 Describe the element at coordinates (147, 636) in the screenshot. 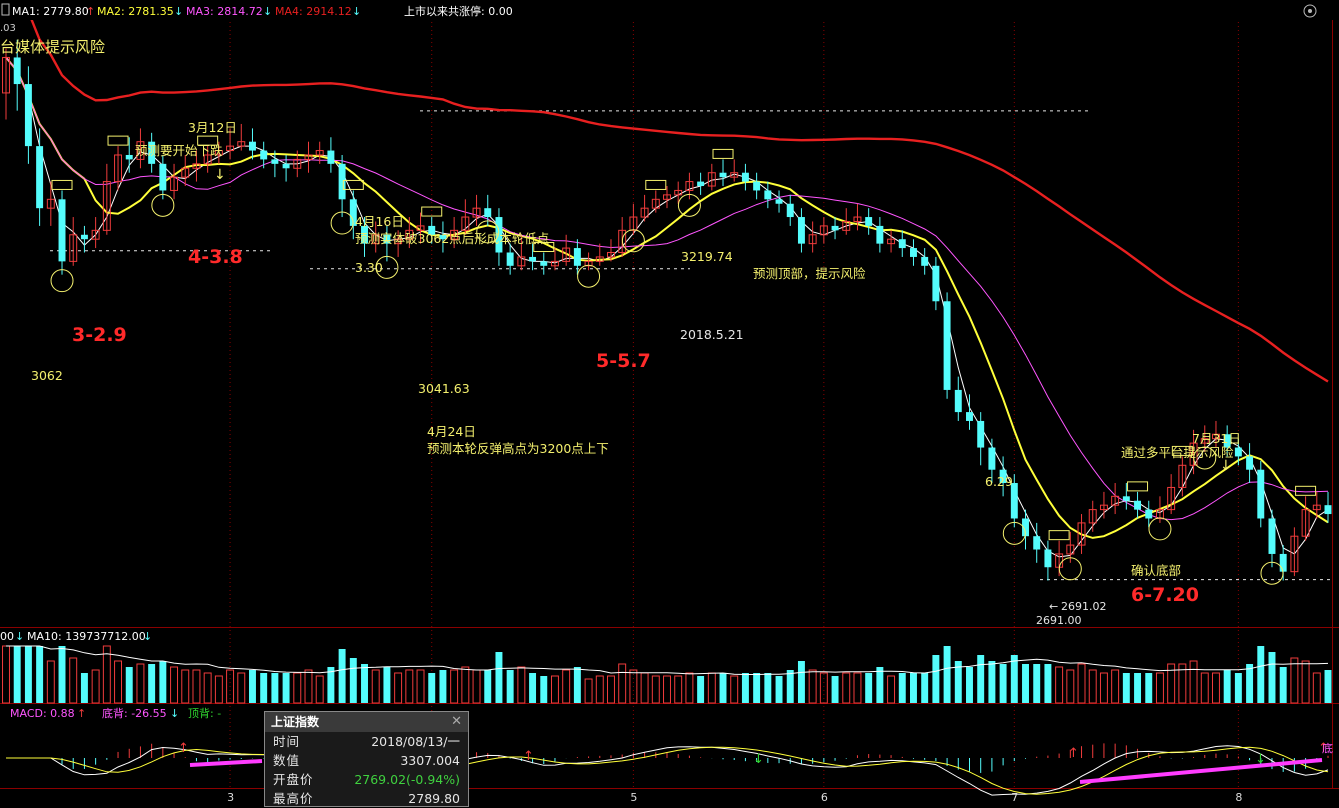

I see `vol-down-icon: ↓` at that location.